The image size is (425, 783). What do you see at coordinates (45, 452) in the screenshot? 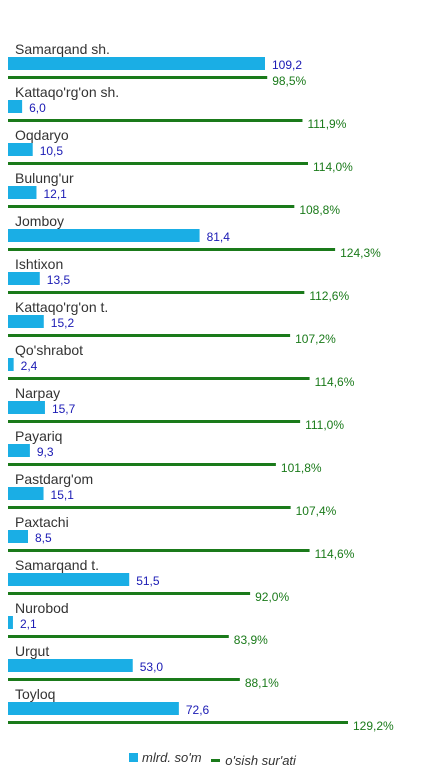
I see `bar-value-label-10: 9,3` at bounding box center [45, 452].